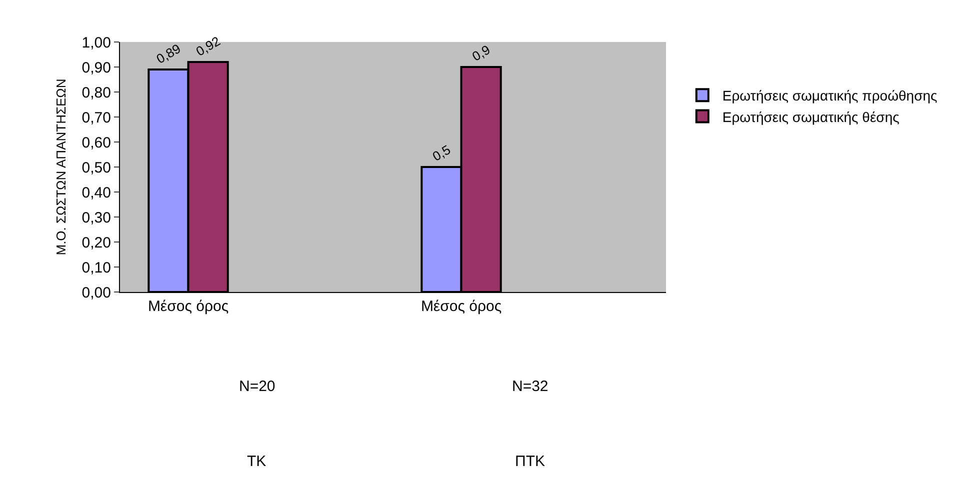 This screenshot has width=955, height=487. What do you see at coordinates (61, 167) in the screenshot?
I see `y-axis-title: Μ.Ο. ΣΩΣΤΩΝ ΑΠΑΝΤΗΣΕΩΝ` at bounding box center [61, 167].